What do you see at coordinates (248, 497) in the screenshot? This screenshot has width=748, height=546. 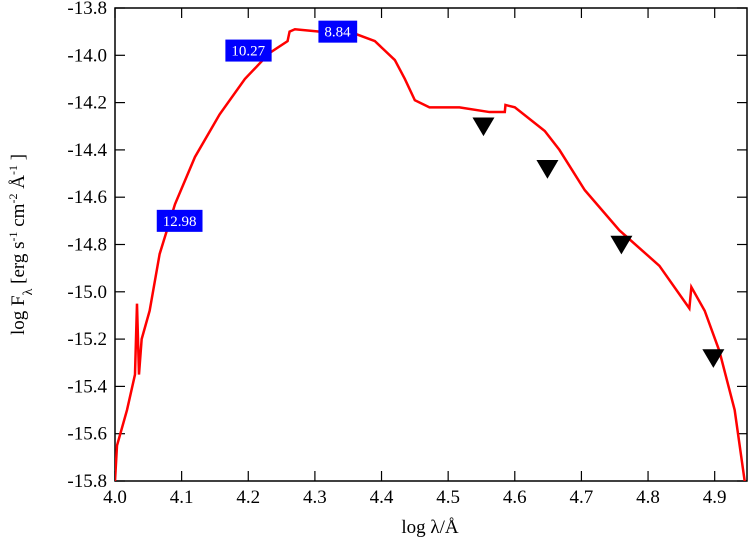 I see `x-tick-label: 4.2` at bounding box center [248, 497].